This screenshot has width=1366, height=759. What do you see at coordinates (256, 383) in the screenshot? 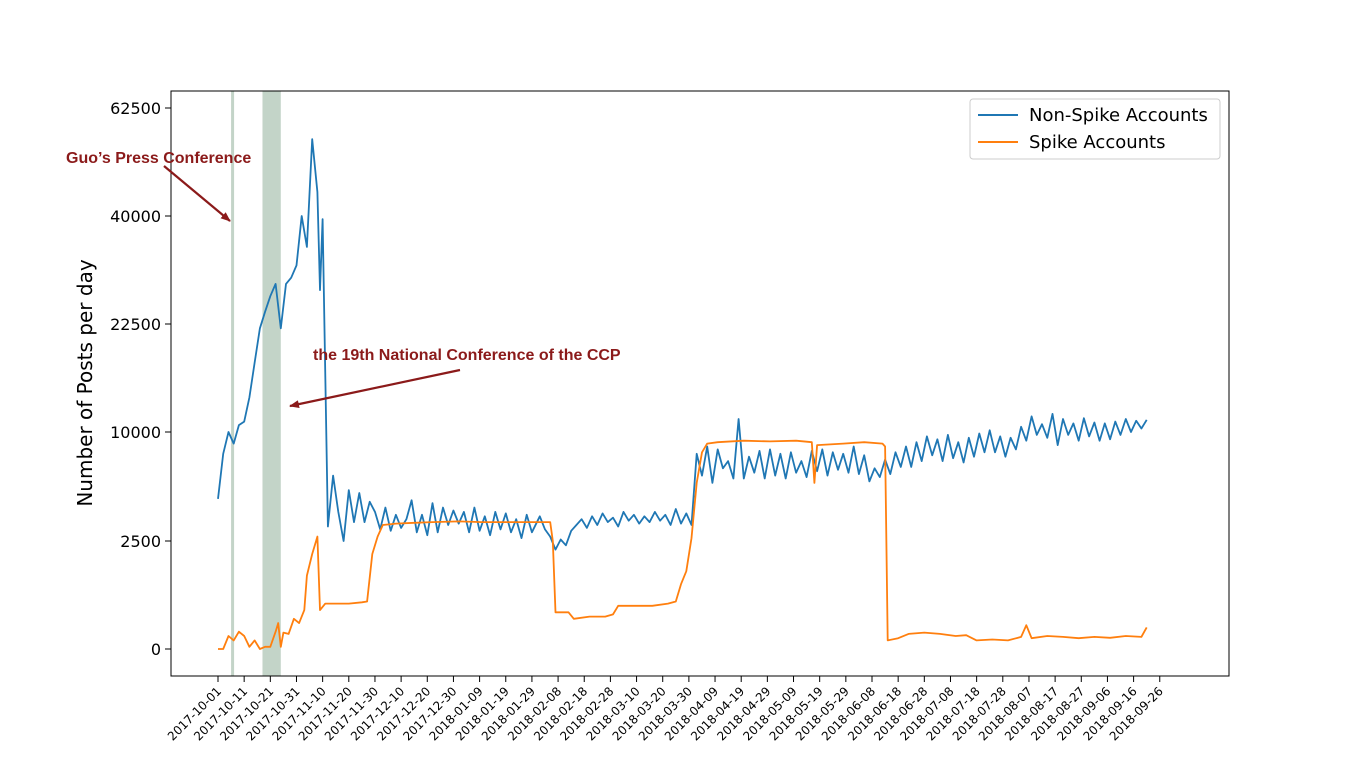
I see `shaded-regions` at bounding box center [256, 383].